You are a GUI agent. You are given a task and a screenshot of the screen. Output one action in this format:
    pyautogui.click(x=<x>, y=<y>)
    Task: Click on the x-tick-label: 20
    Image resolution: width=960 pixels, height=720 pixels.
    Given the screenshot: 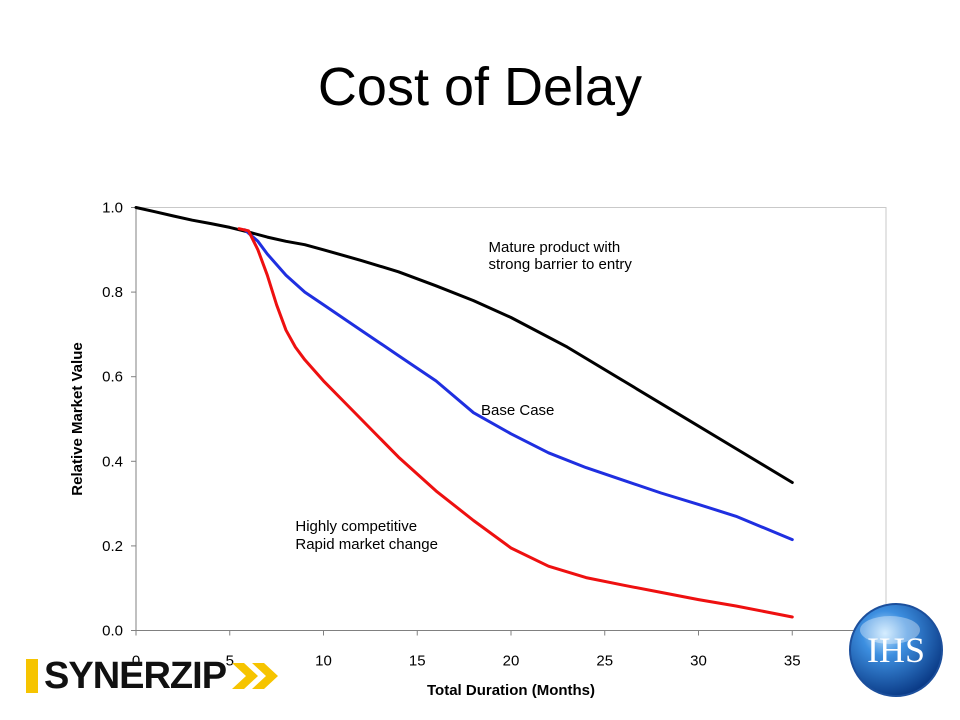 What is the action you would take?
    pyautogui.click(x=511, y=661)
    